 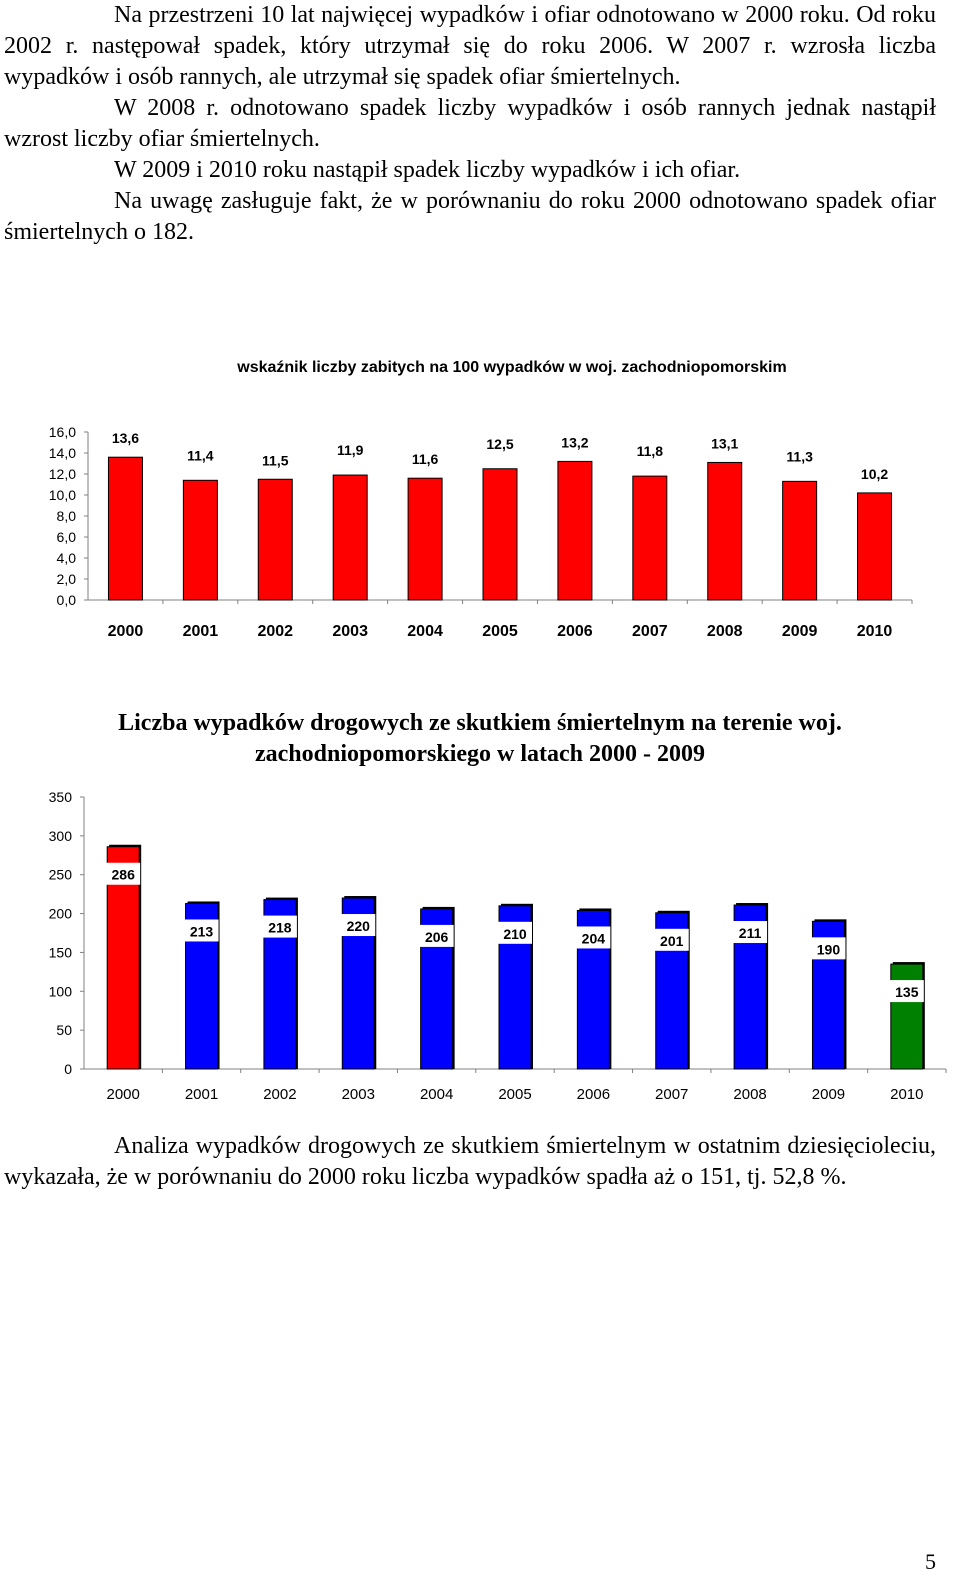 I want to click on data-label: 213, so click(x=202, y=931).